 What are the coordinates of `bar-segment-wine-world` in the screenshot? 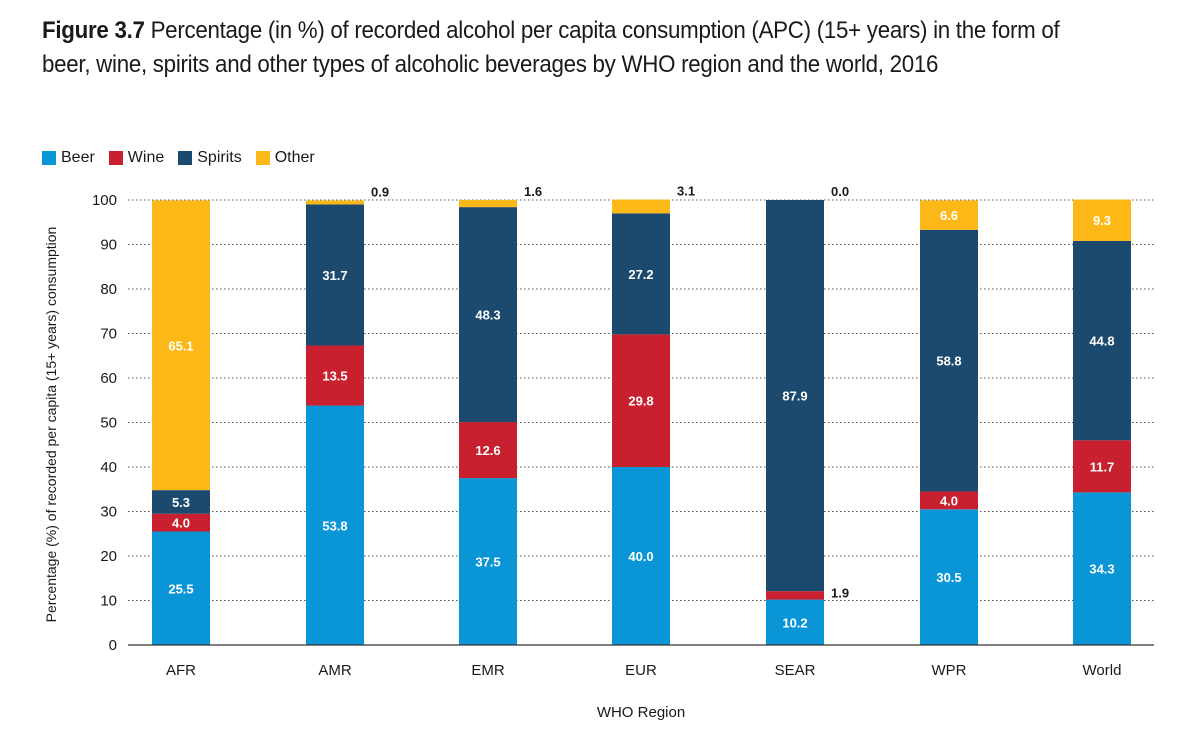 It's located at (1102, 466).